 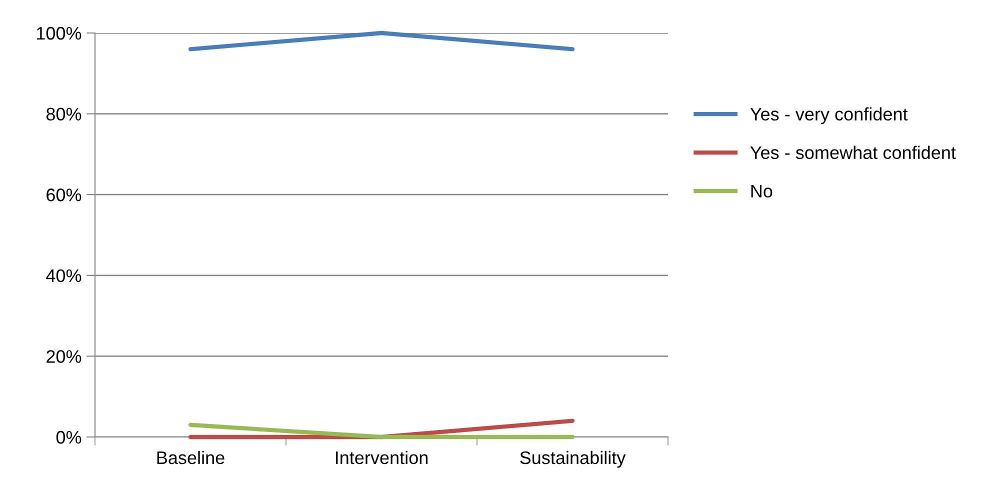 I want to click on legend-label: Yes - somewhat confident, so click(x=853, y=153).